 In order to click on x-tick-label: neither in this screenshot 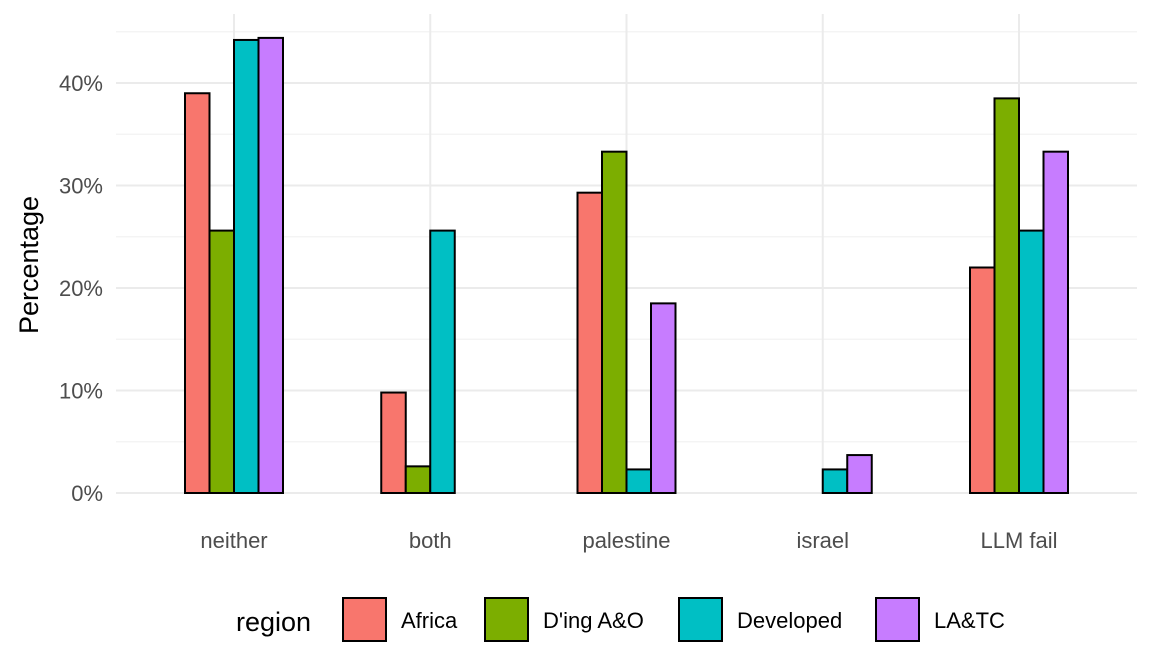, I will do `click(233, 540)`.